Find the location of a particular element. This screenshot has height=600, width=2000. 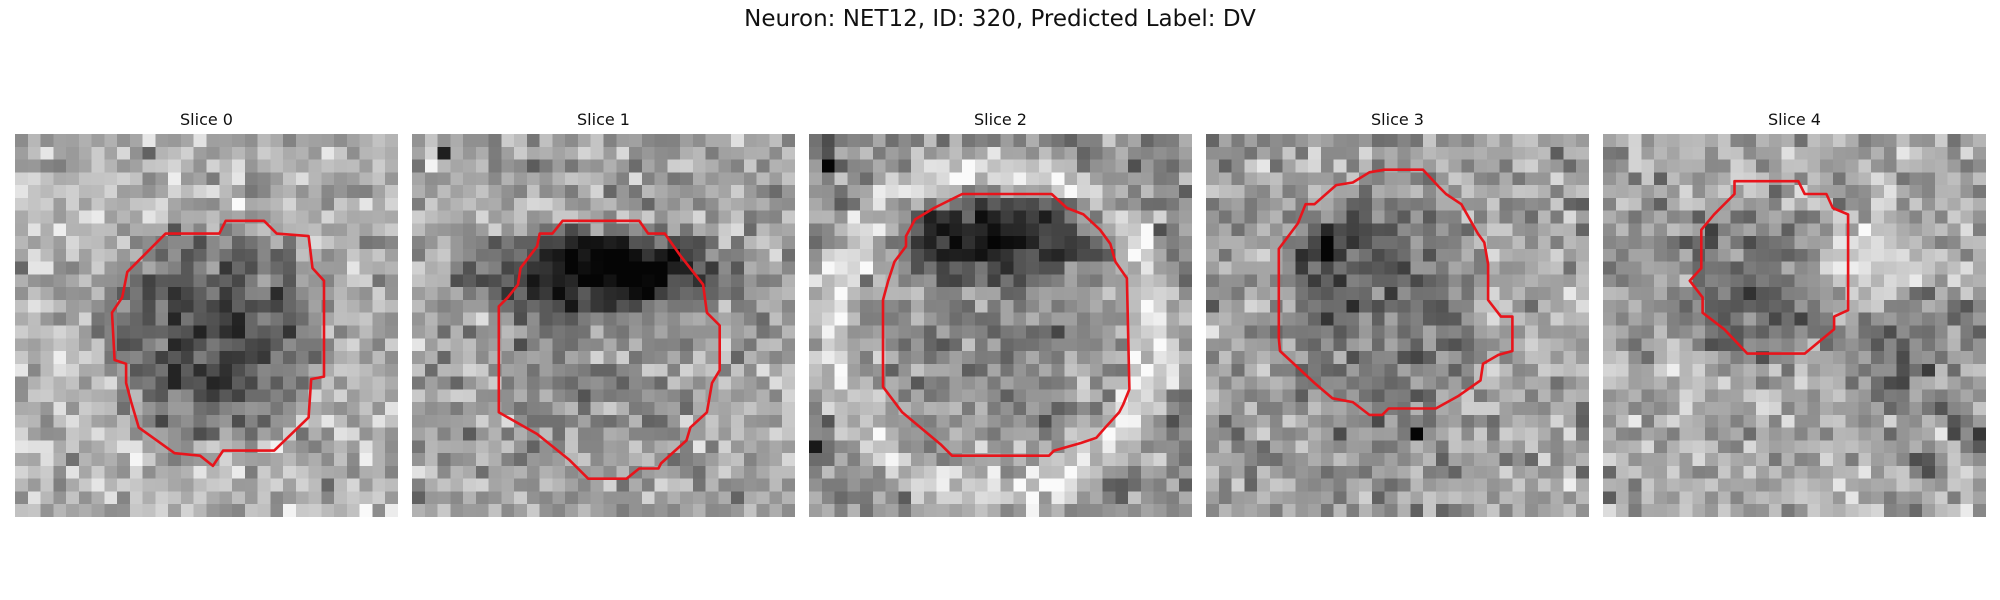

slice-title-3: Slice 3 is located at coordinates (1397, 119).